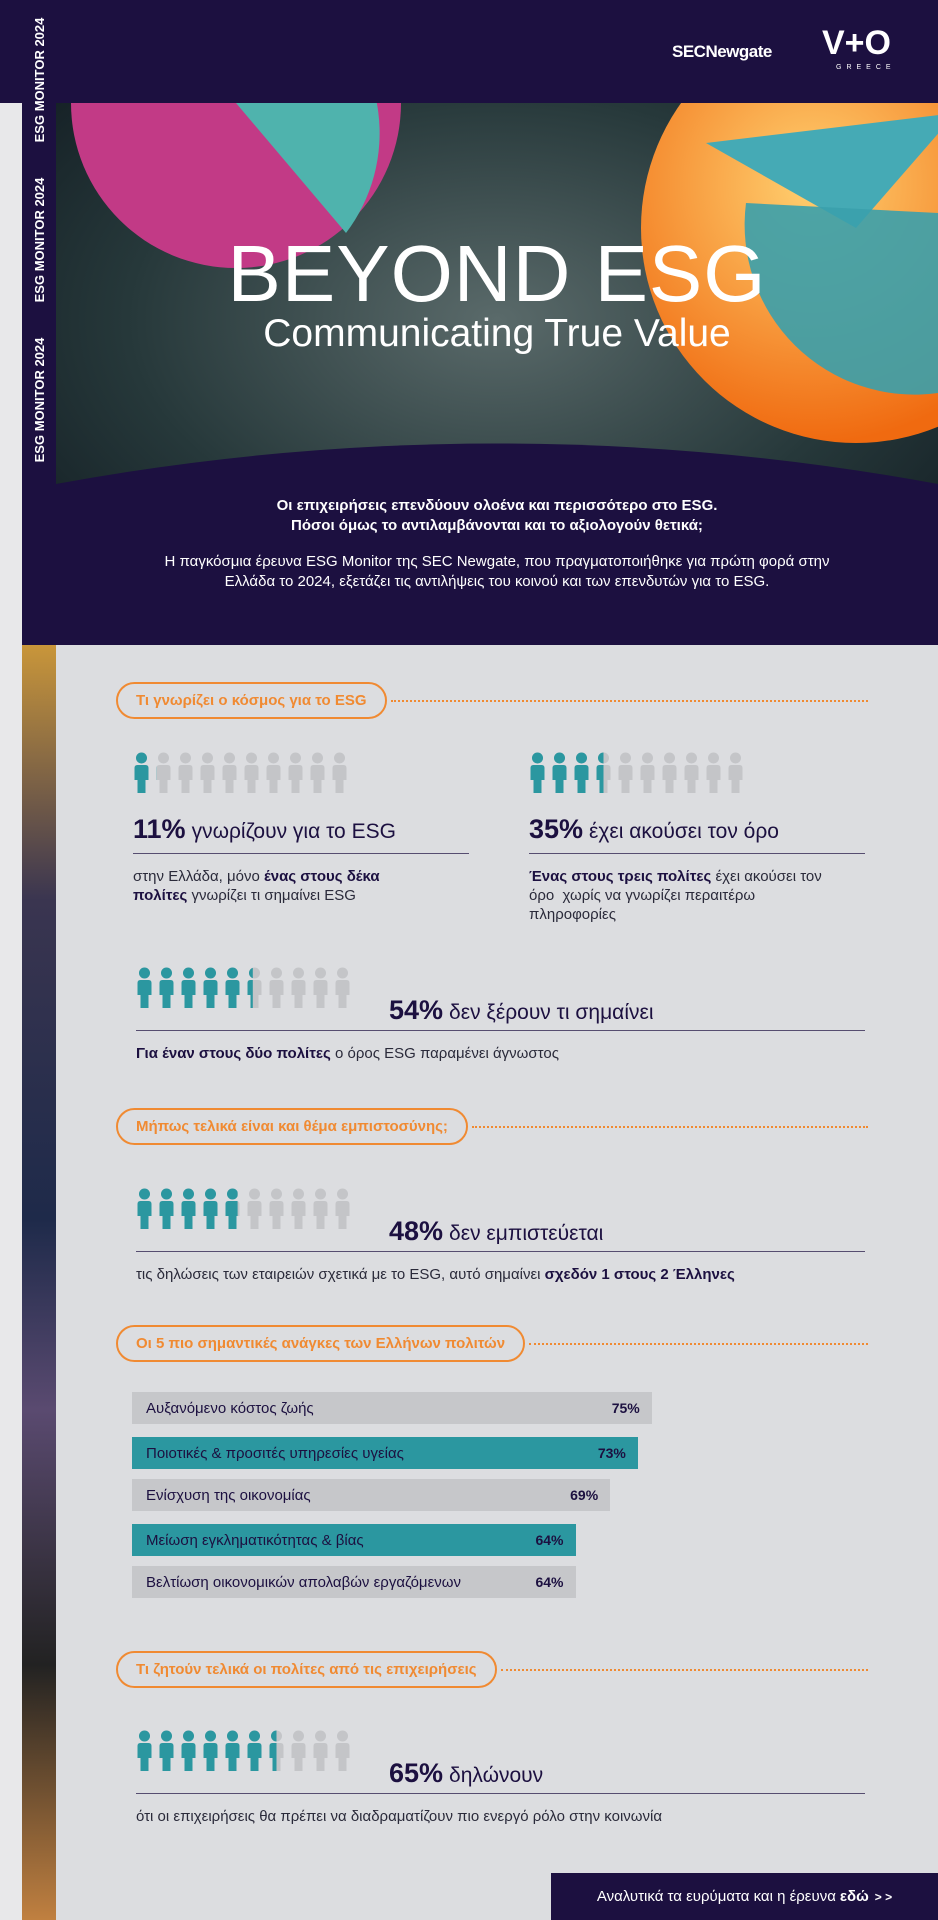  I want to click on stat-text: γνωρίζουν για το ESG, so click(293, 831).